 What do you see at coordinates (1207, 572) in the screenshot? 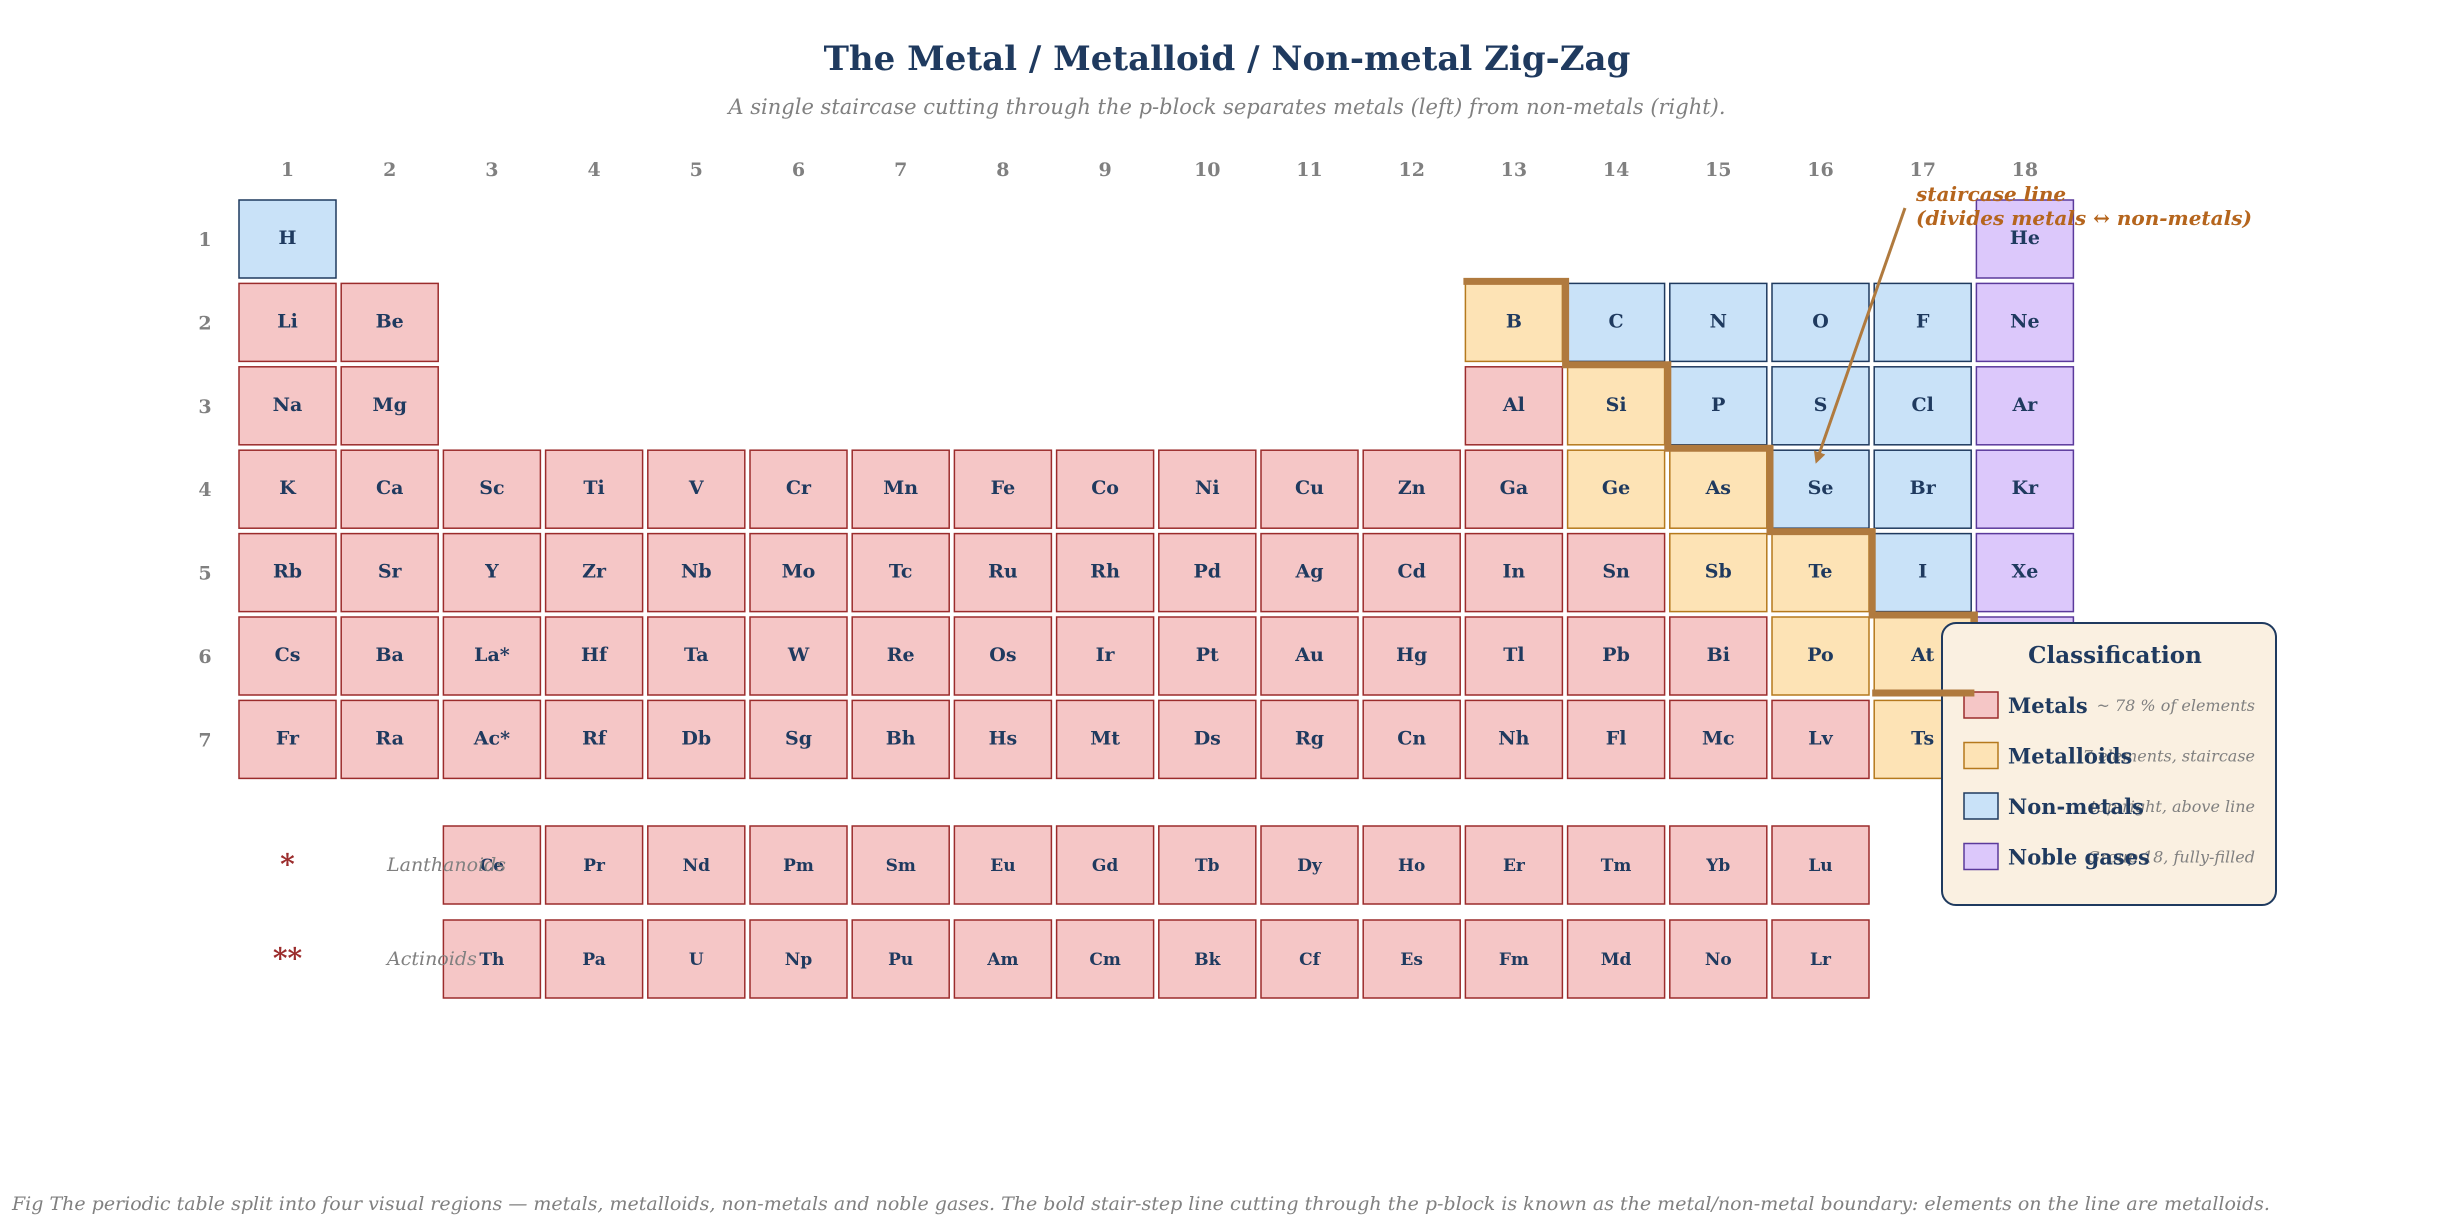
I see `element-cell: Pd` at bounding box center [1207, 572].